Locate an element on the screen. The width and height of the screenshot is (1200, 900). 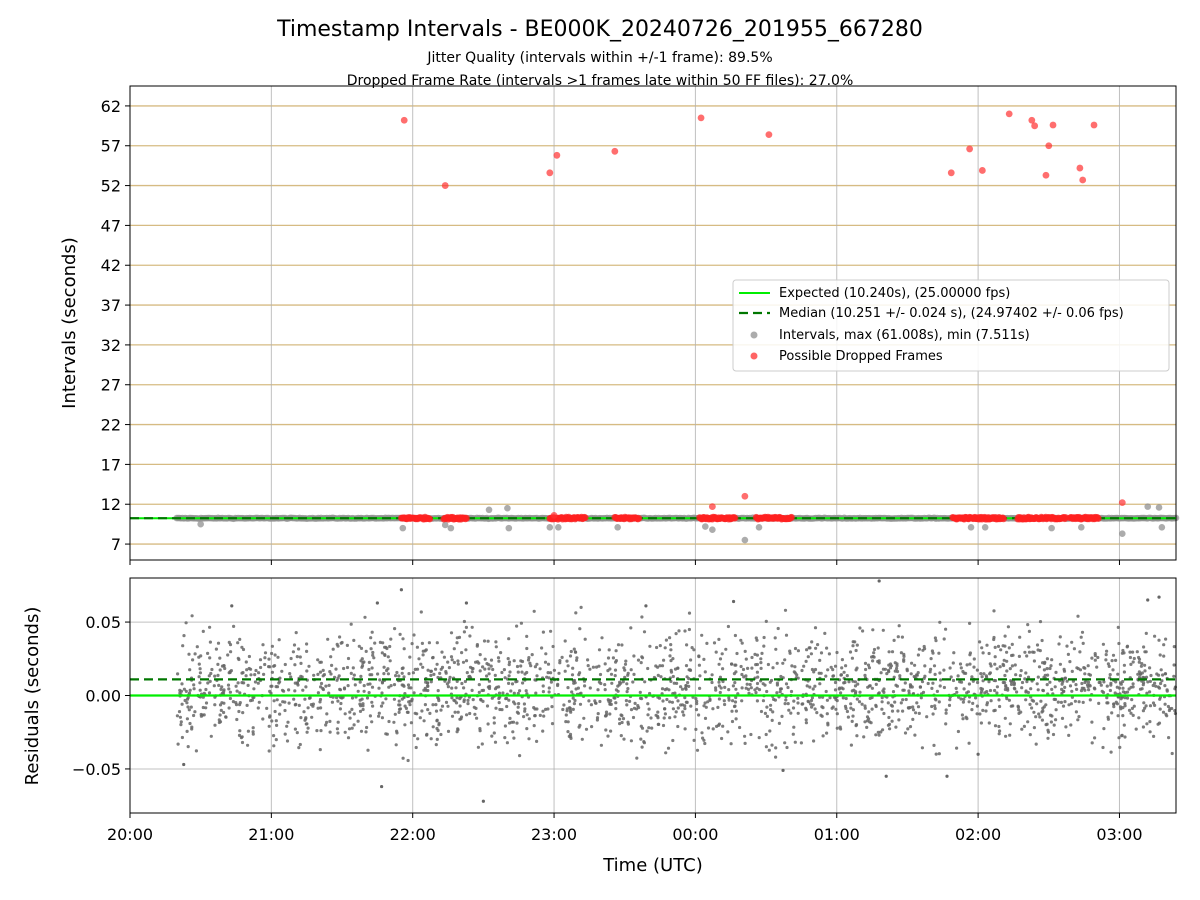
top-y-tick-label: 22 is located at coordinates (111, 425).